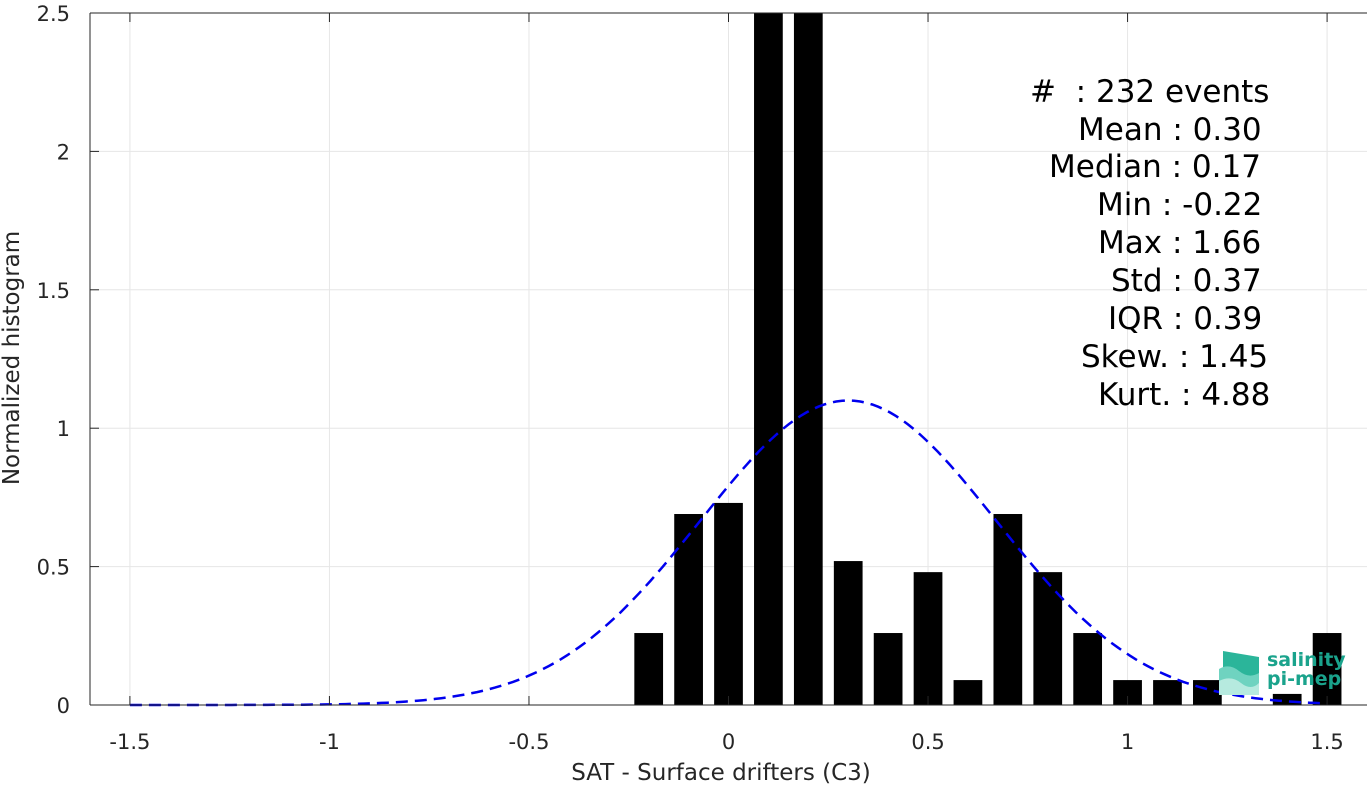 The image size is (1367, 785). I want to click on stat-min: Min : -0.22, so click(1180, 205).